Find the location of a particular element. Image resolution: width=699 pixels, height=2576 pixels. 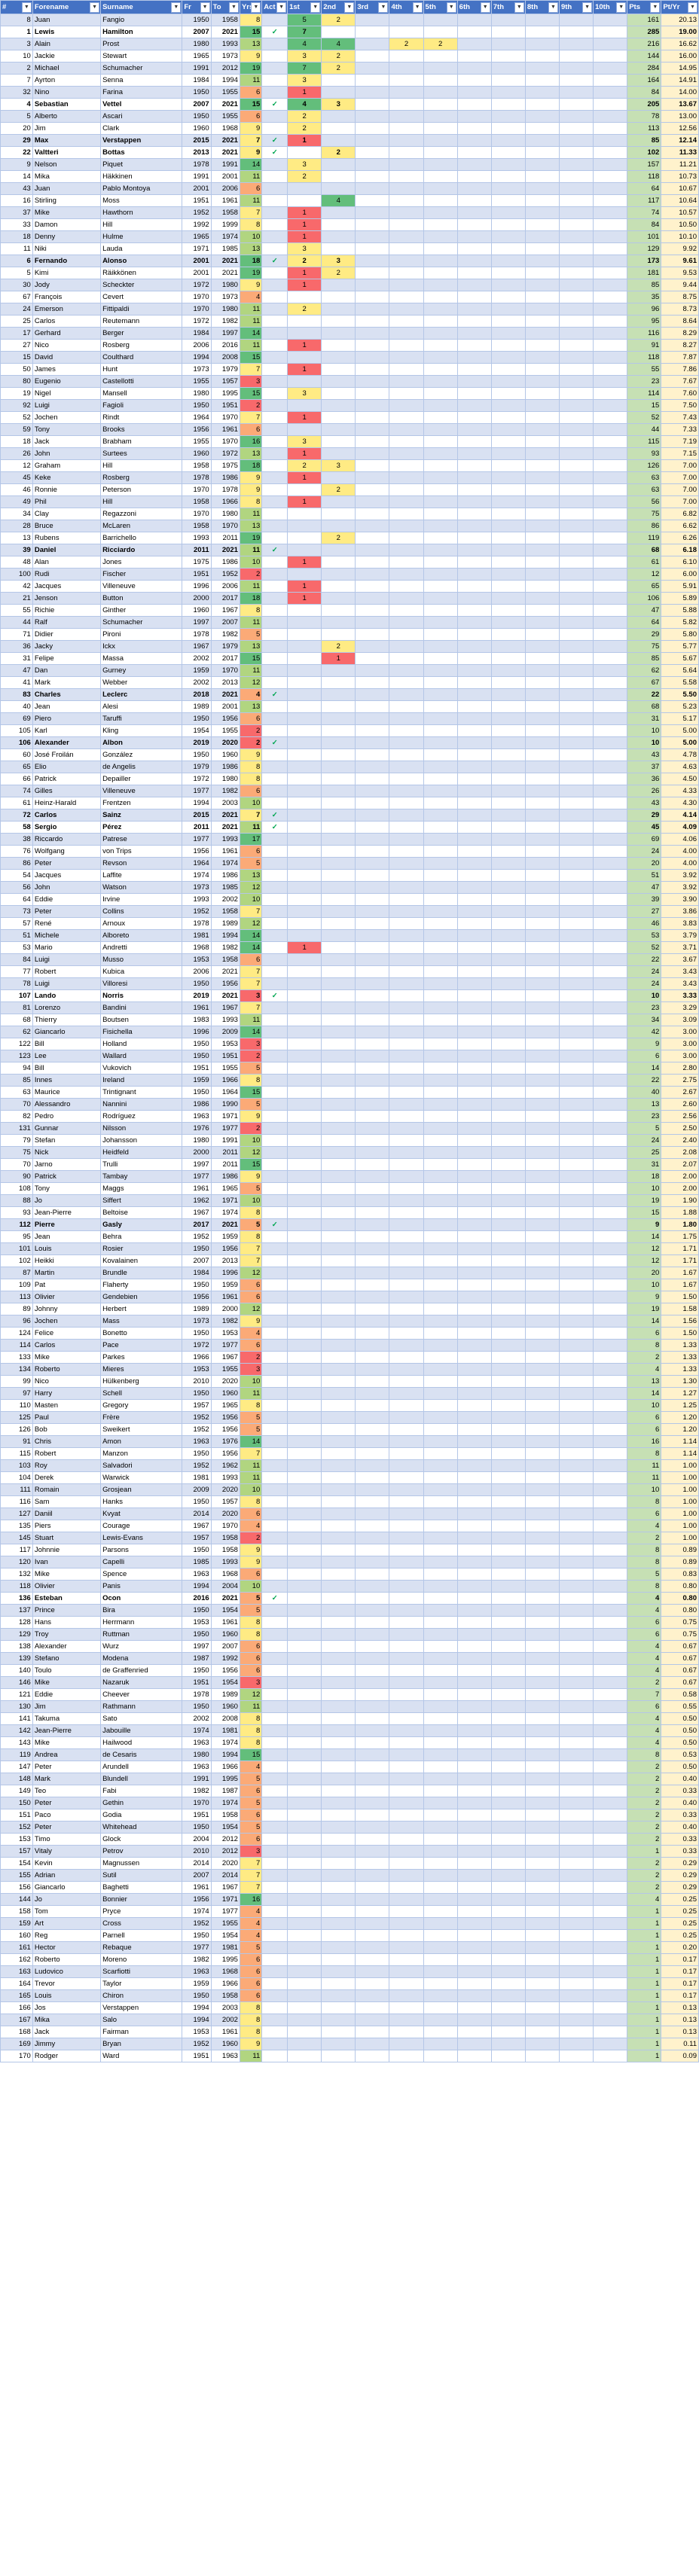

table-row: 113 Olivier Gendebien 1956 1961 6 9 1.50 is located at coordinates (349, 1297).